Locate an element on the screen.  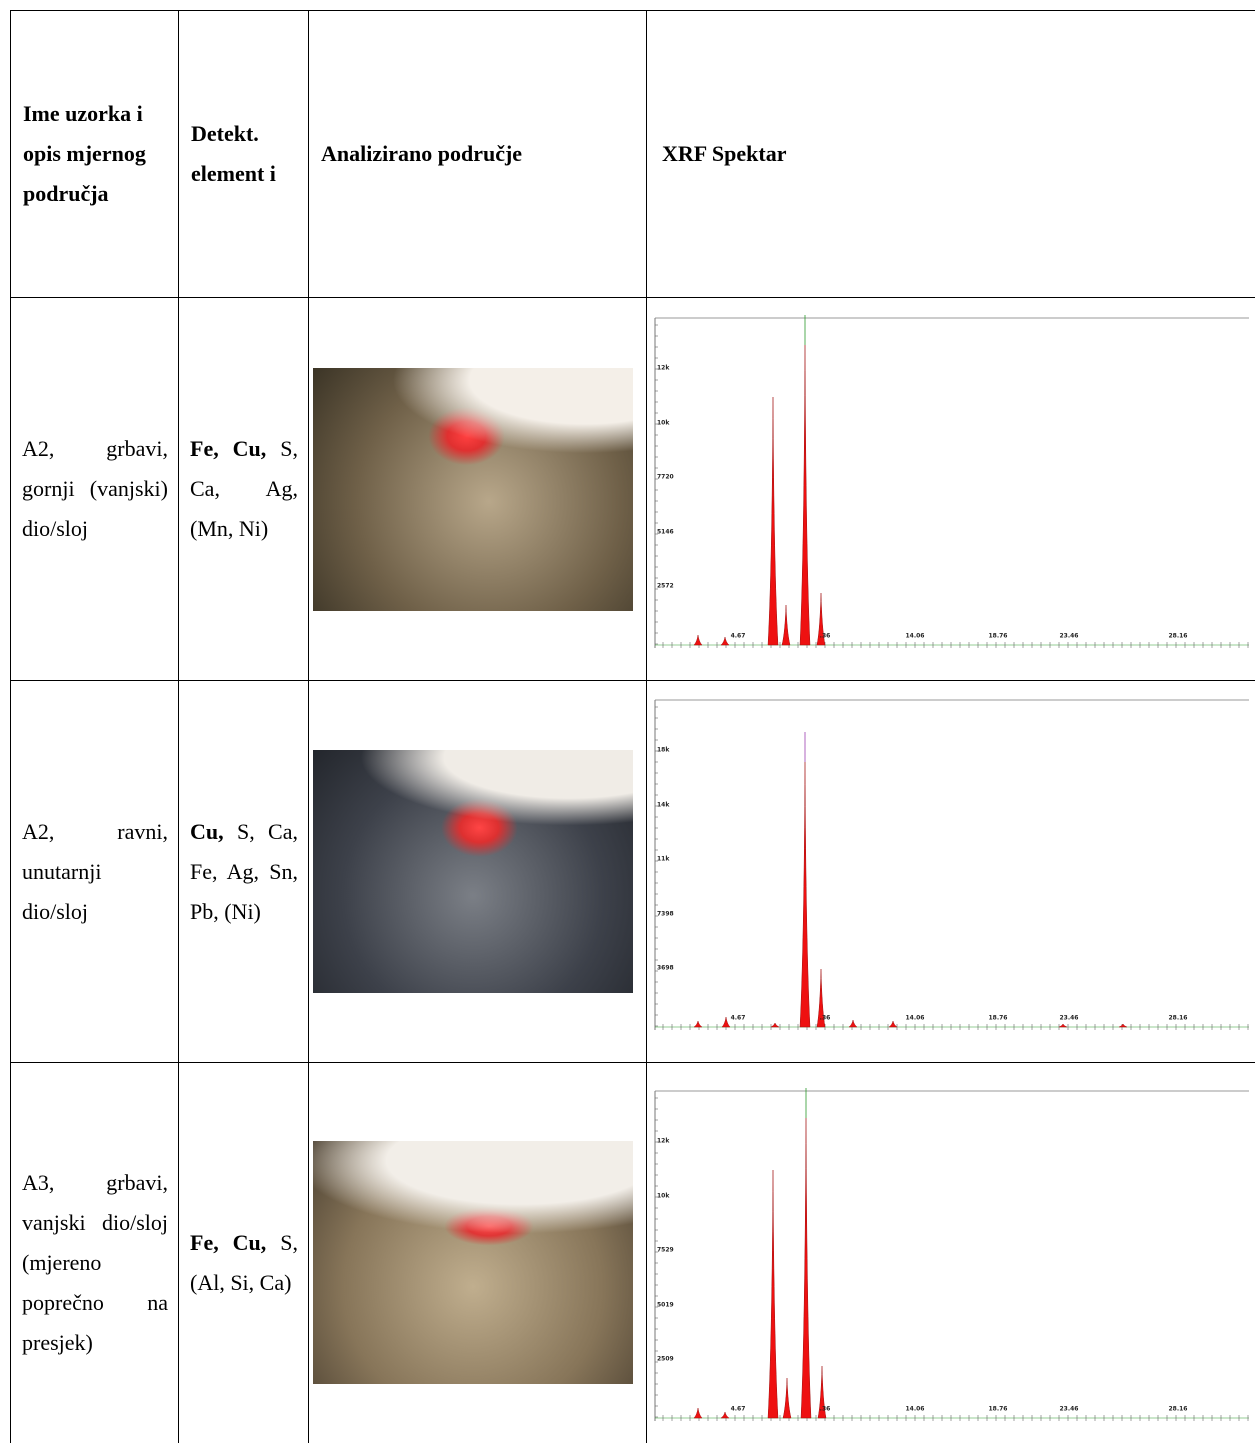
y-axis-label: 7720 is located at coordinates (665, 476).